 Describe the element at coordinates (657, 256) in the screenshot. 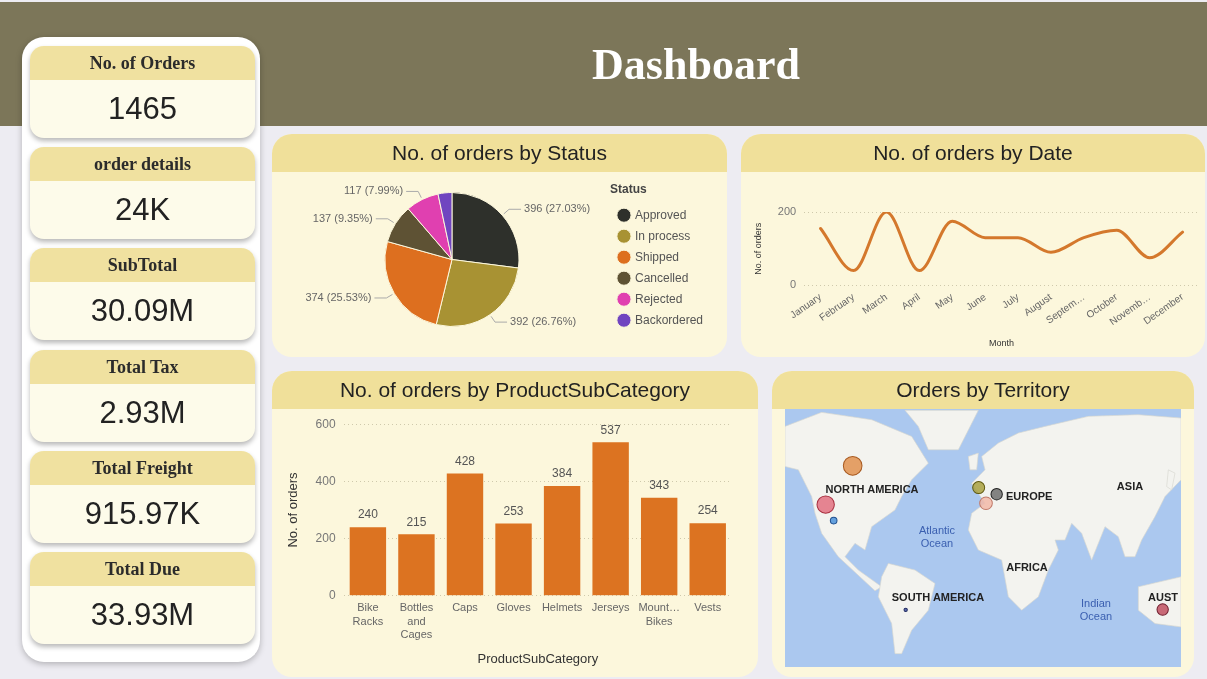

I see `legend-label: Shipped` at that location.